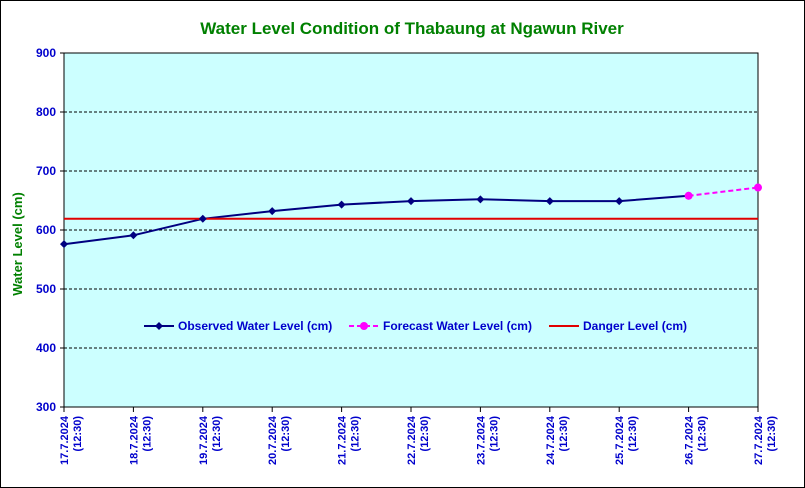 The width and height of the screenshot is (805, 488). I want to click on x-tick-label-9: 26.7.2024(12:30), so click(696, 440).